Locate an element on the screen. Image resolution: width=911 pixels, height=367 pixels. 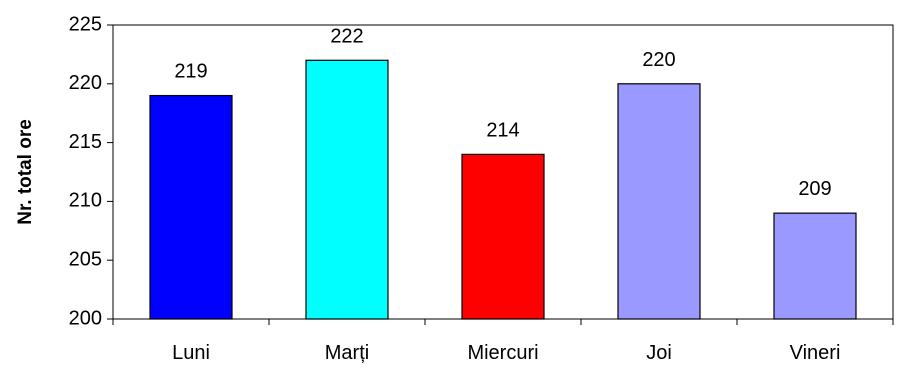
data-label-luni: 219 is located at coordinates (190, 72).